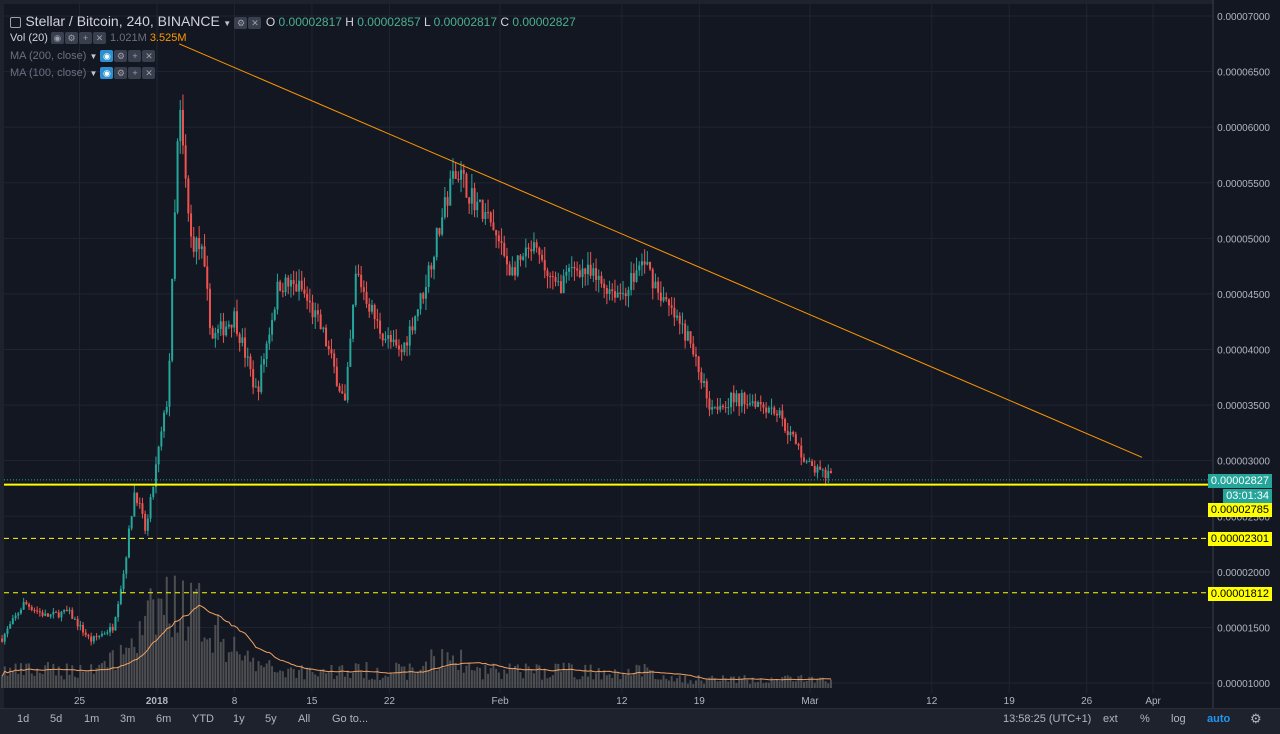 This screenshot has height=734, width=1280. What do you see at coordinates (1243, 628) in the screenshot?
I see `y-tick-label: 0.00001500` at bounding box center [1243, 628].